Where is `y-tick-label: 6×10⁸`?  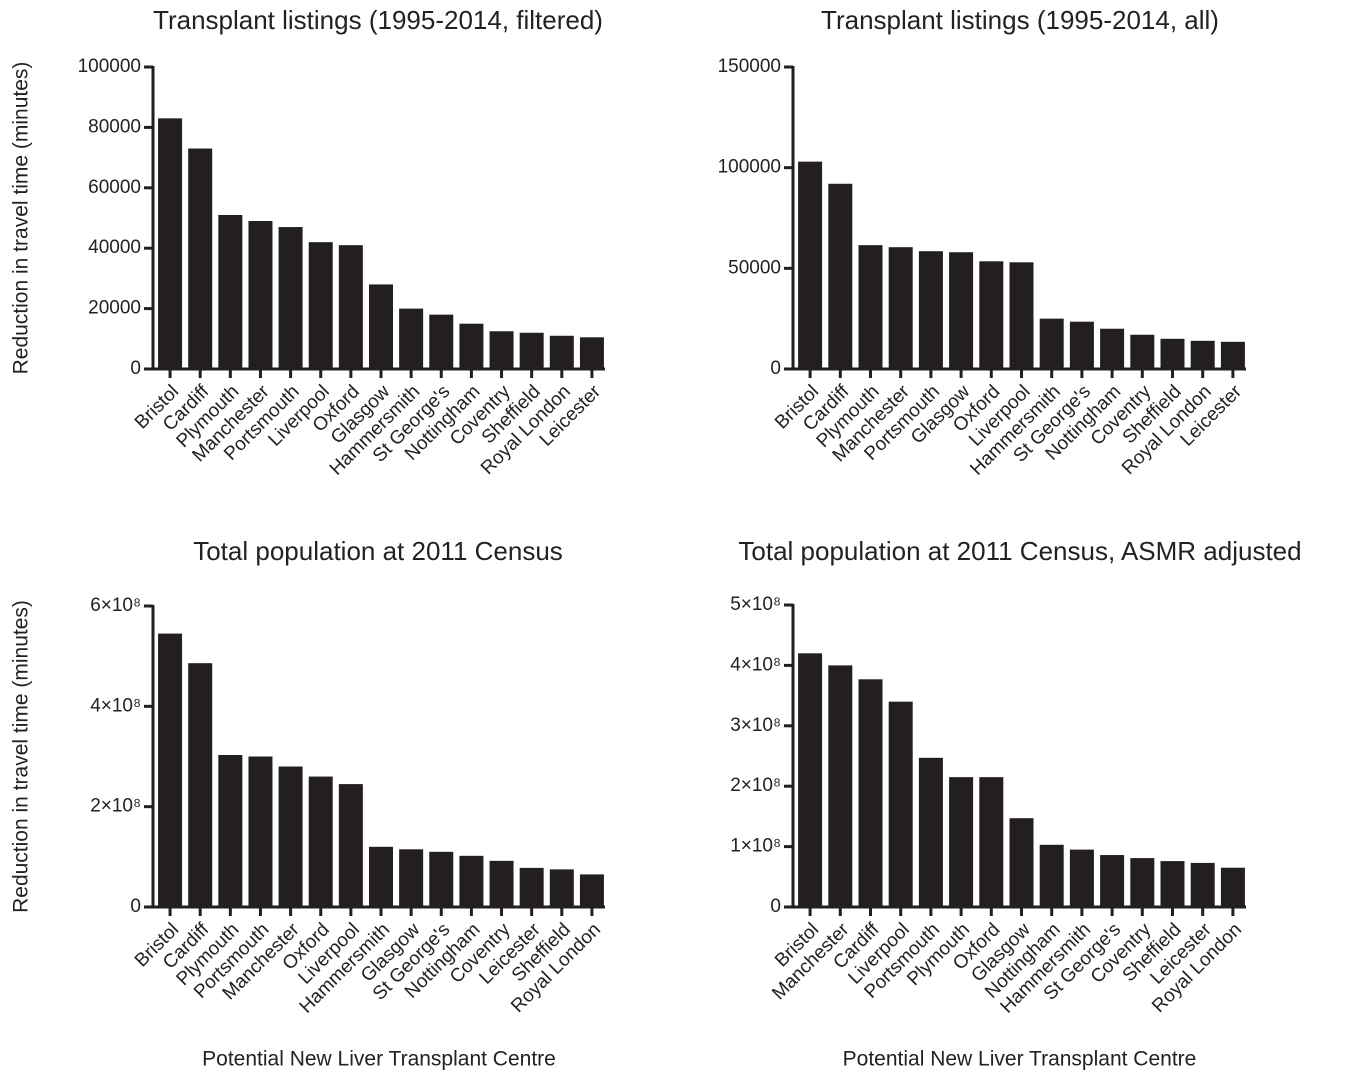 y-tick-label: 6×10⁸ is located at coordinates (115, 605).